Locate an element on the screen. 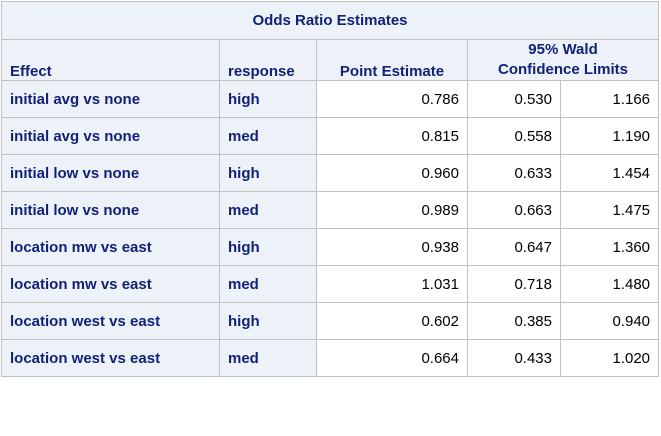 This screenshot has height=436, width=661. cell-lower-limit: 0.530 is located at coordinates (514, 99).